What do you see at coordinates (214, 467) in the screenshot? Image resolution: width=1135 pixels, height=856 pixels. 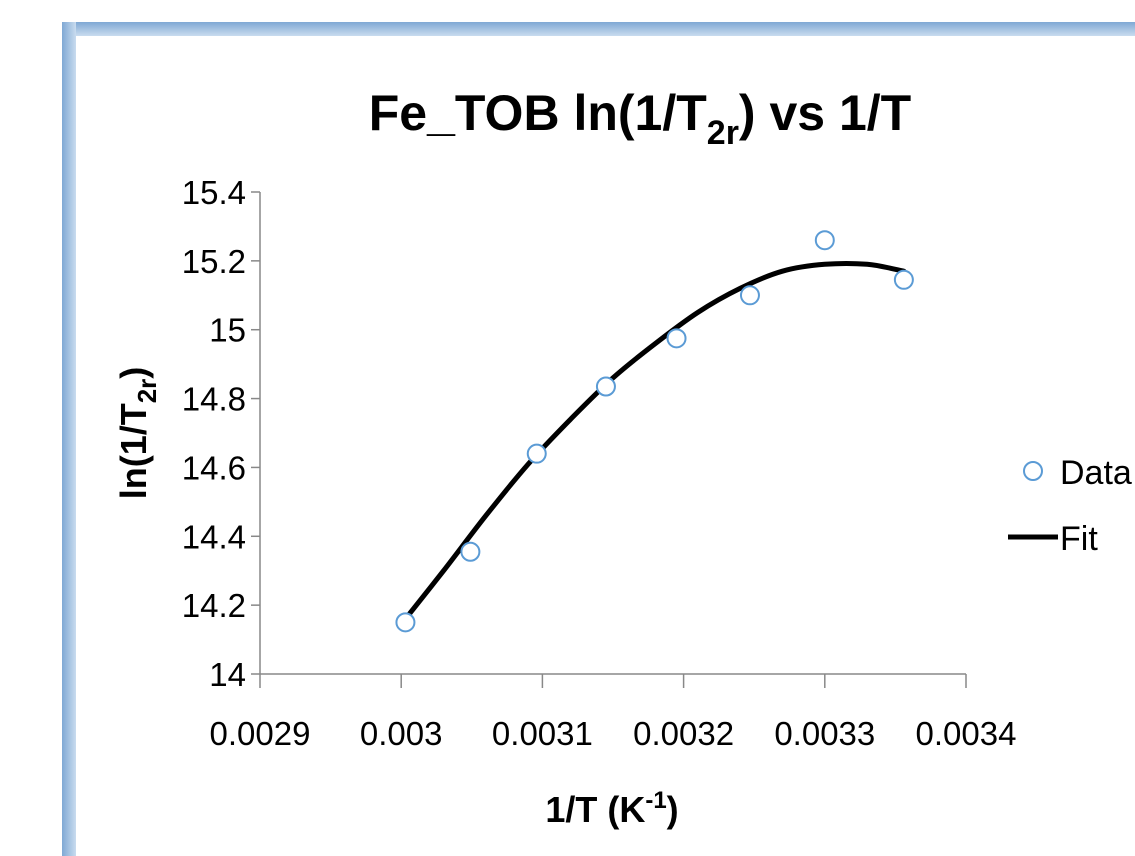 I see `y-tick-label: 14.6` at bounding box center [214, 467].